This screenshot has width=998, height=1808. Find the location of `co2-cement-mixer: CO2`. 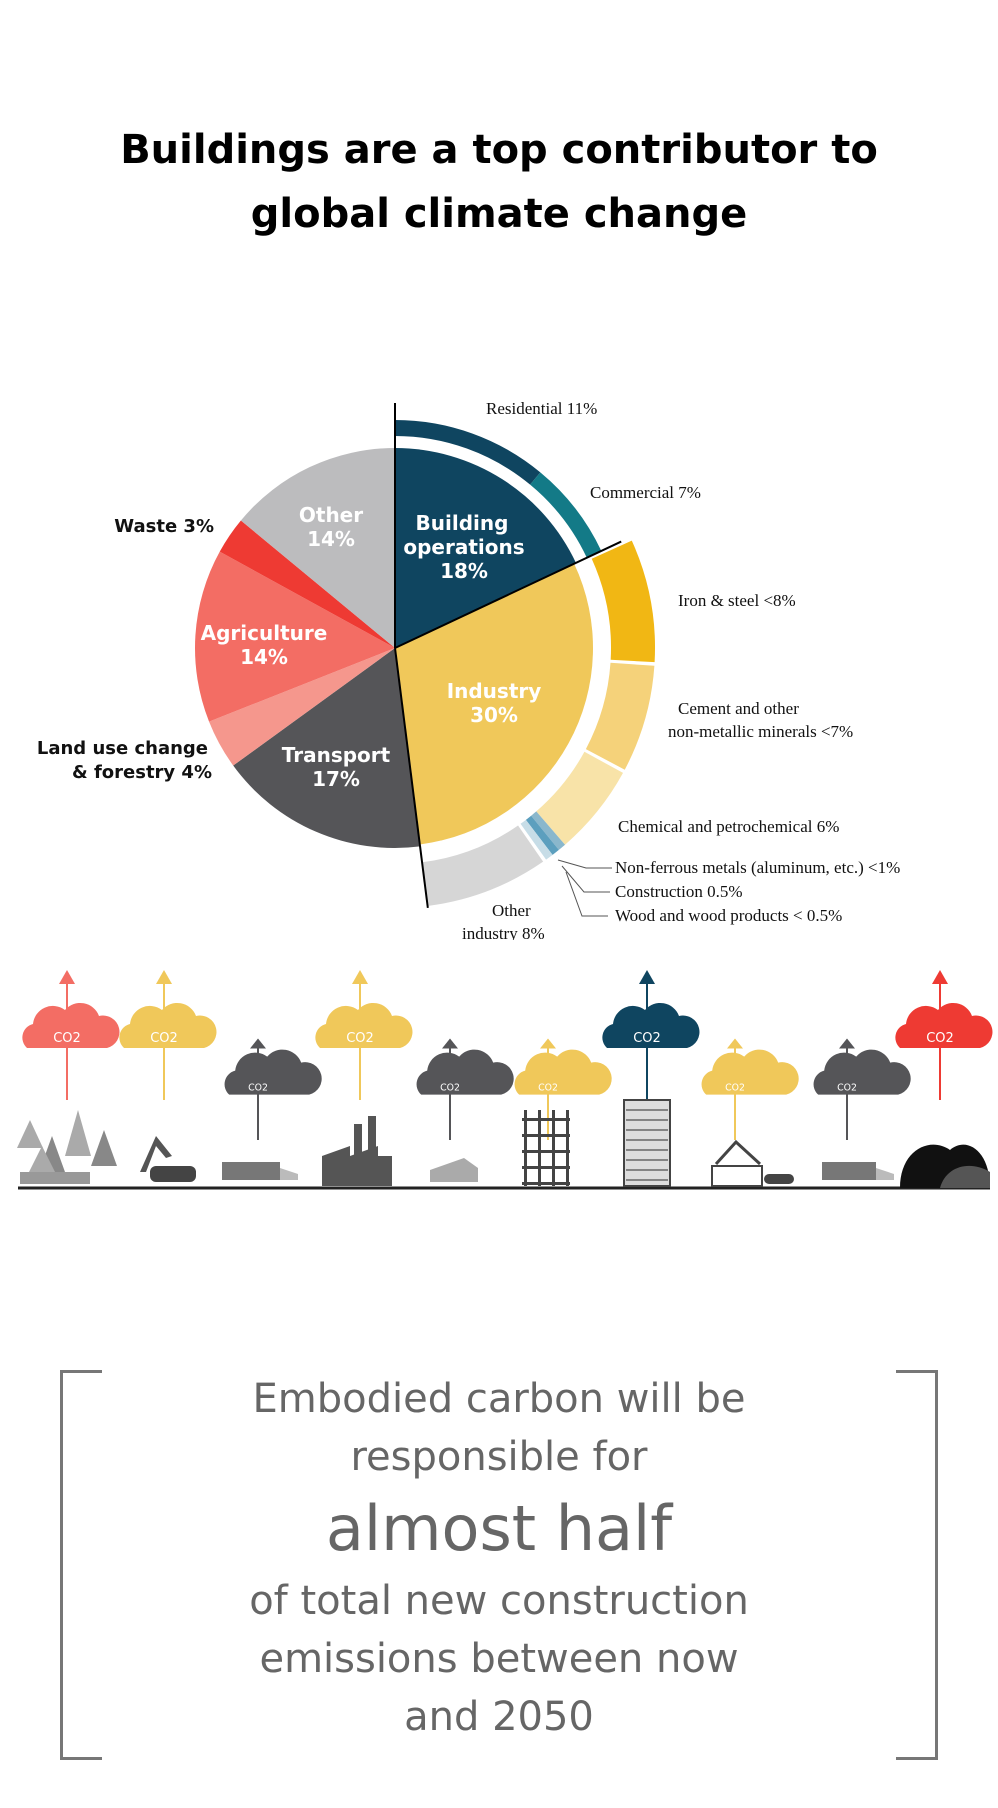

co2-cement-mixer: CO2 is located at coordinates (465, 1089).